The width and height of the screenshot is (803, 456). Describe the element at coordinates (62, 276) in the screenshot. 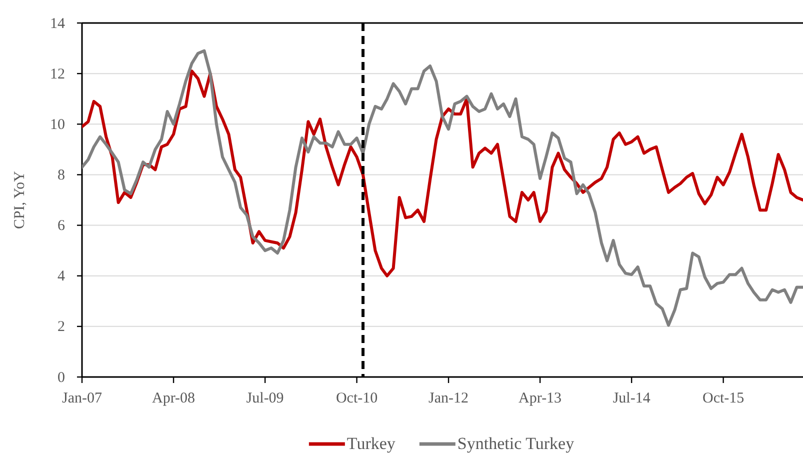

I see `y-tick-label: 4` at that location.